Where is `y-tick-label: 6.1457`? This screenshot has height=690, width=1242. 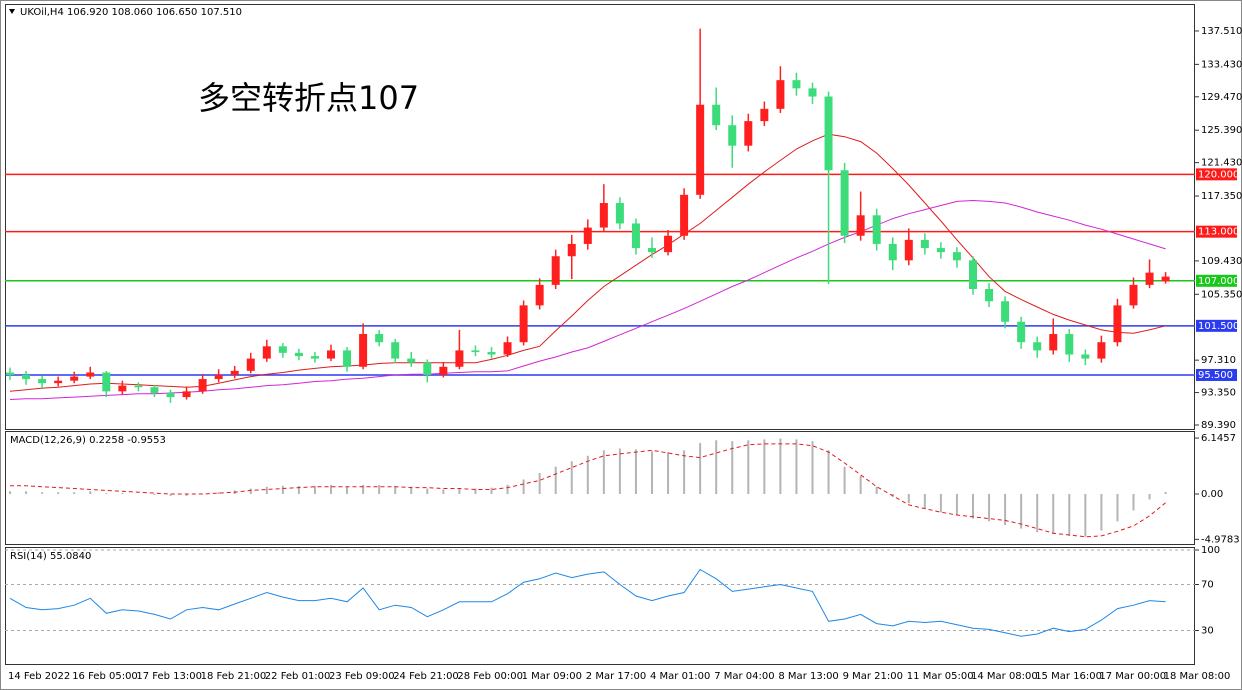 y-tick-label: 6.1457 is located at coordinates (1218, 438).